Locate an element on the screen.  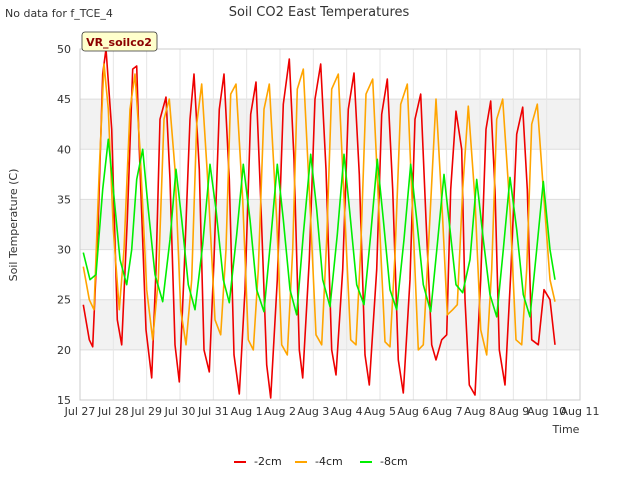
x-tick-label: Aug 10 is located at coordinates (546, 411).